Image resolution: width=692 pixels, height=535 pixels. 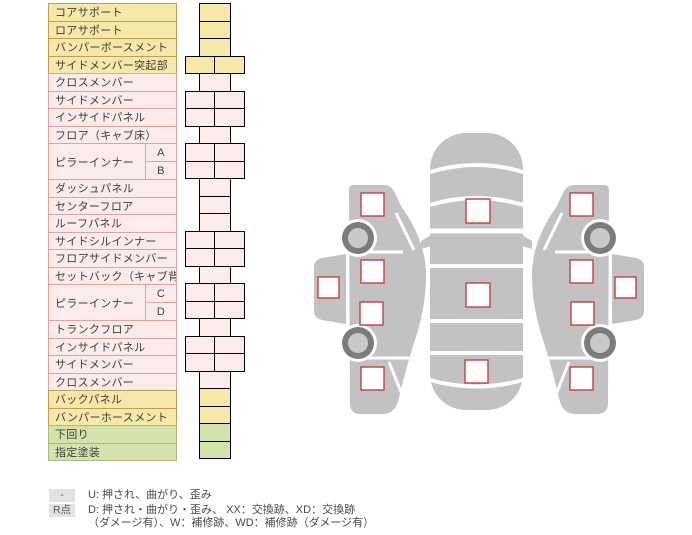 I want to click on part-label: フロアサイドメンバー, so click(x=111, y=259).